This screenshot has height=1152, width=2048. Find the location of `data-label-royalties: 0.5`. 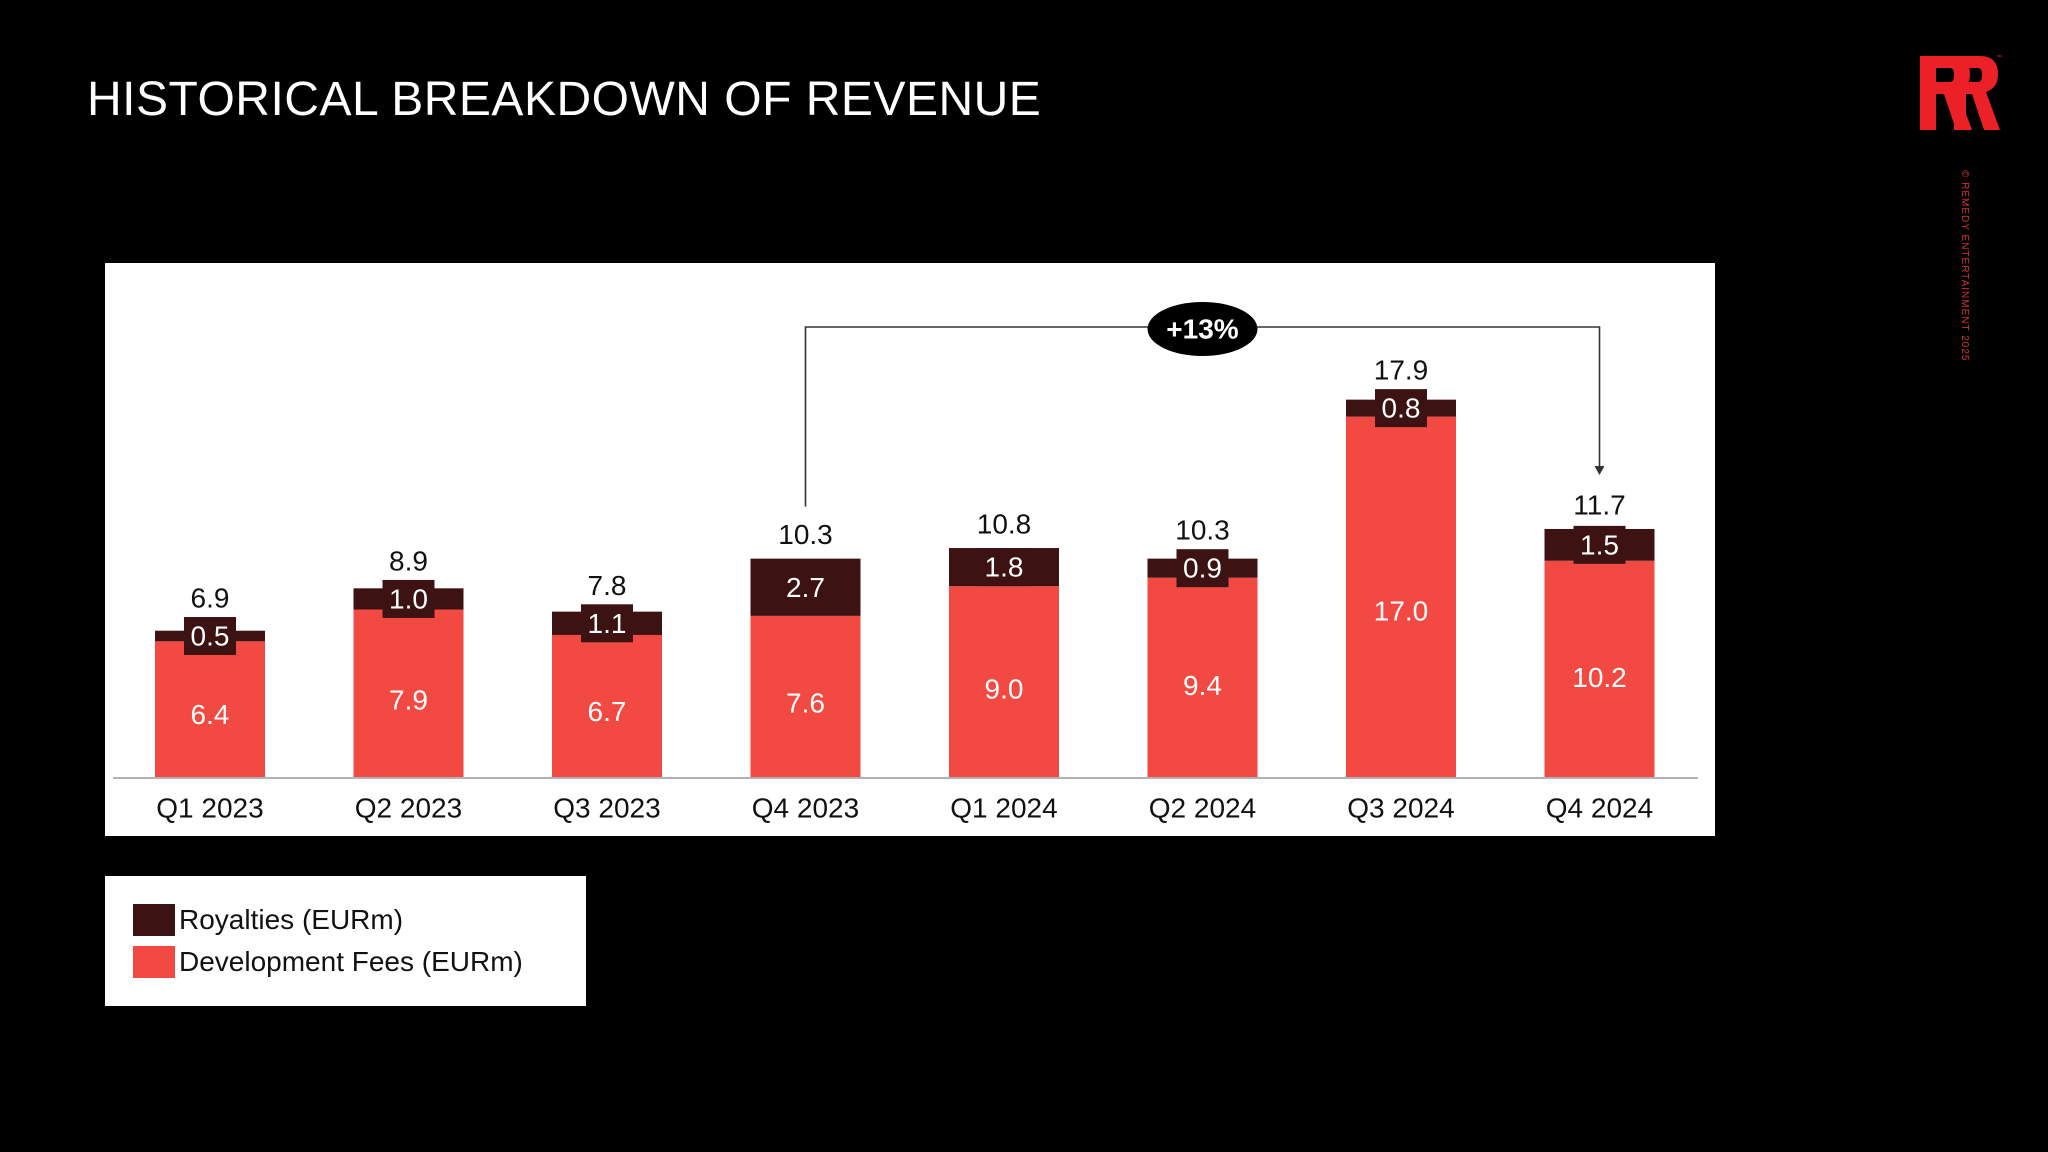

data-label-royalties: 0.5 is located at coordinates (210, 636).